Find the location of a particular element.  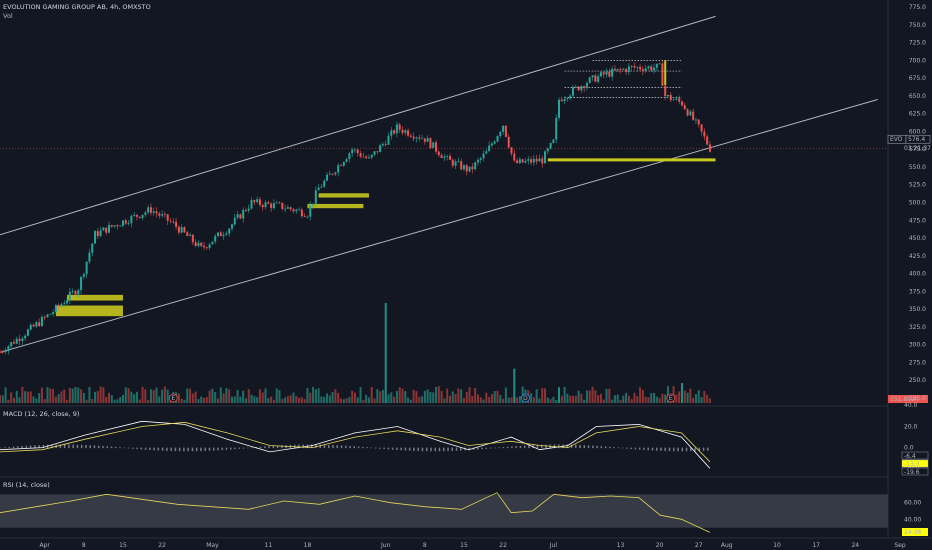

price-tick-label: 775.0 is located at coordinates (917, 7).